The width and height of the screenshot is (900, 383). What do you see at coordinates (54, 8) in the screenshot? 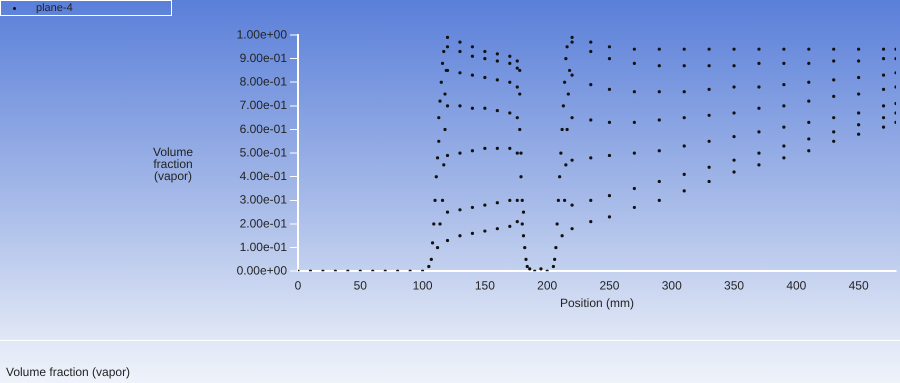
I see `legend-label: plane-4` at bounding box center [54, 8].